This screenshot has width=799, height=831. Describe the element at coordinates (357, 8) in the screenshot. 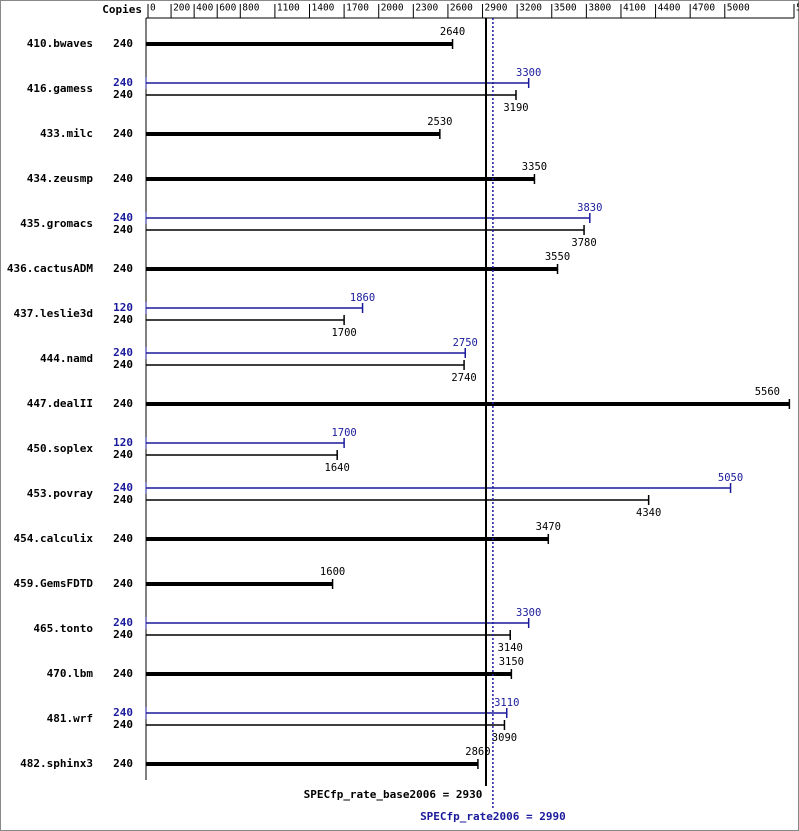

I see `x-tick-label: 1700` at that location.